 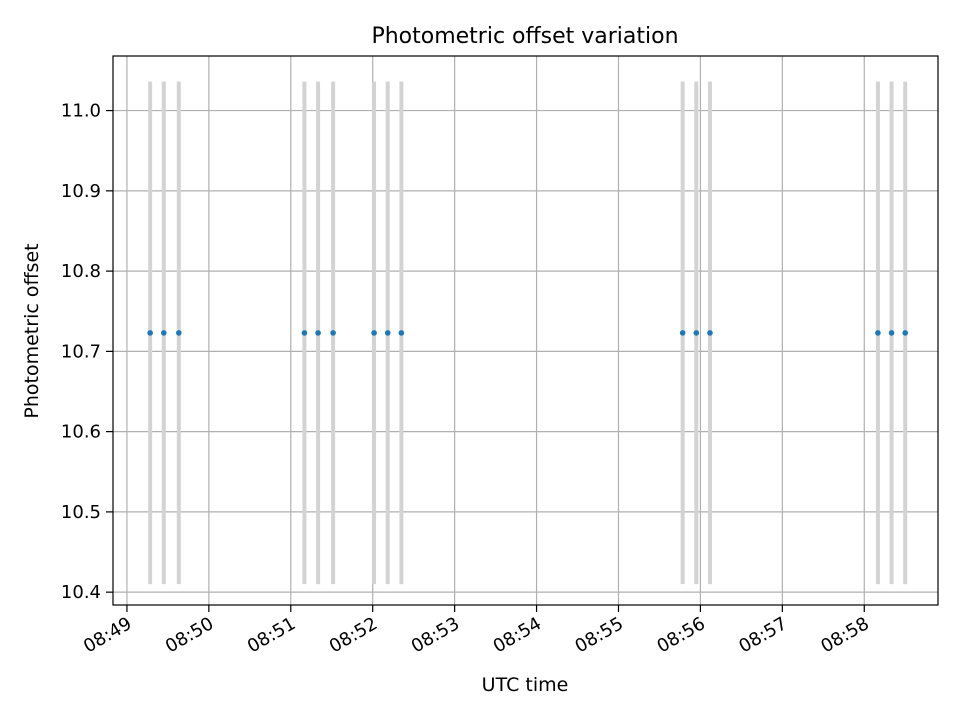 I want to click on y-axis-label: Photometric offset, so click(x=32, y=330).